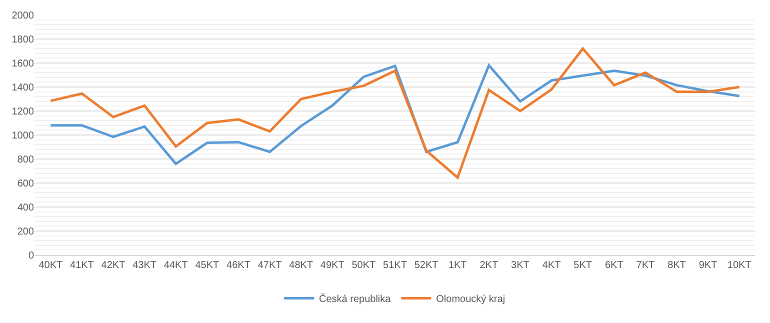  I want to click on x-tick-label: 3KT, so click(520, 265).